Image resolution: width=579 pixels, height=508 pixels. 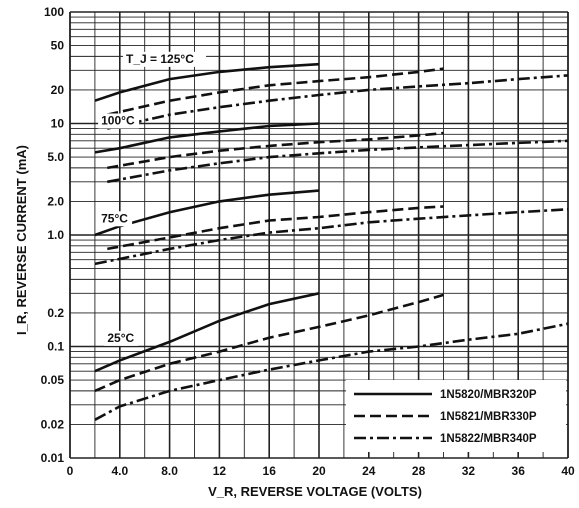 What do you see at coordinates (55, 201) in the screenshot?
I see `y-tick-label: 2.0` at bounding box center [55, 201].